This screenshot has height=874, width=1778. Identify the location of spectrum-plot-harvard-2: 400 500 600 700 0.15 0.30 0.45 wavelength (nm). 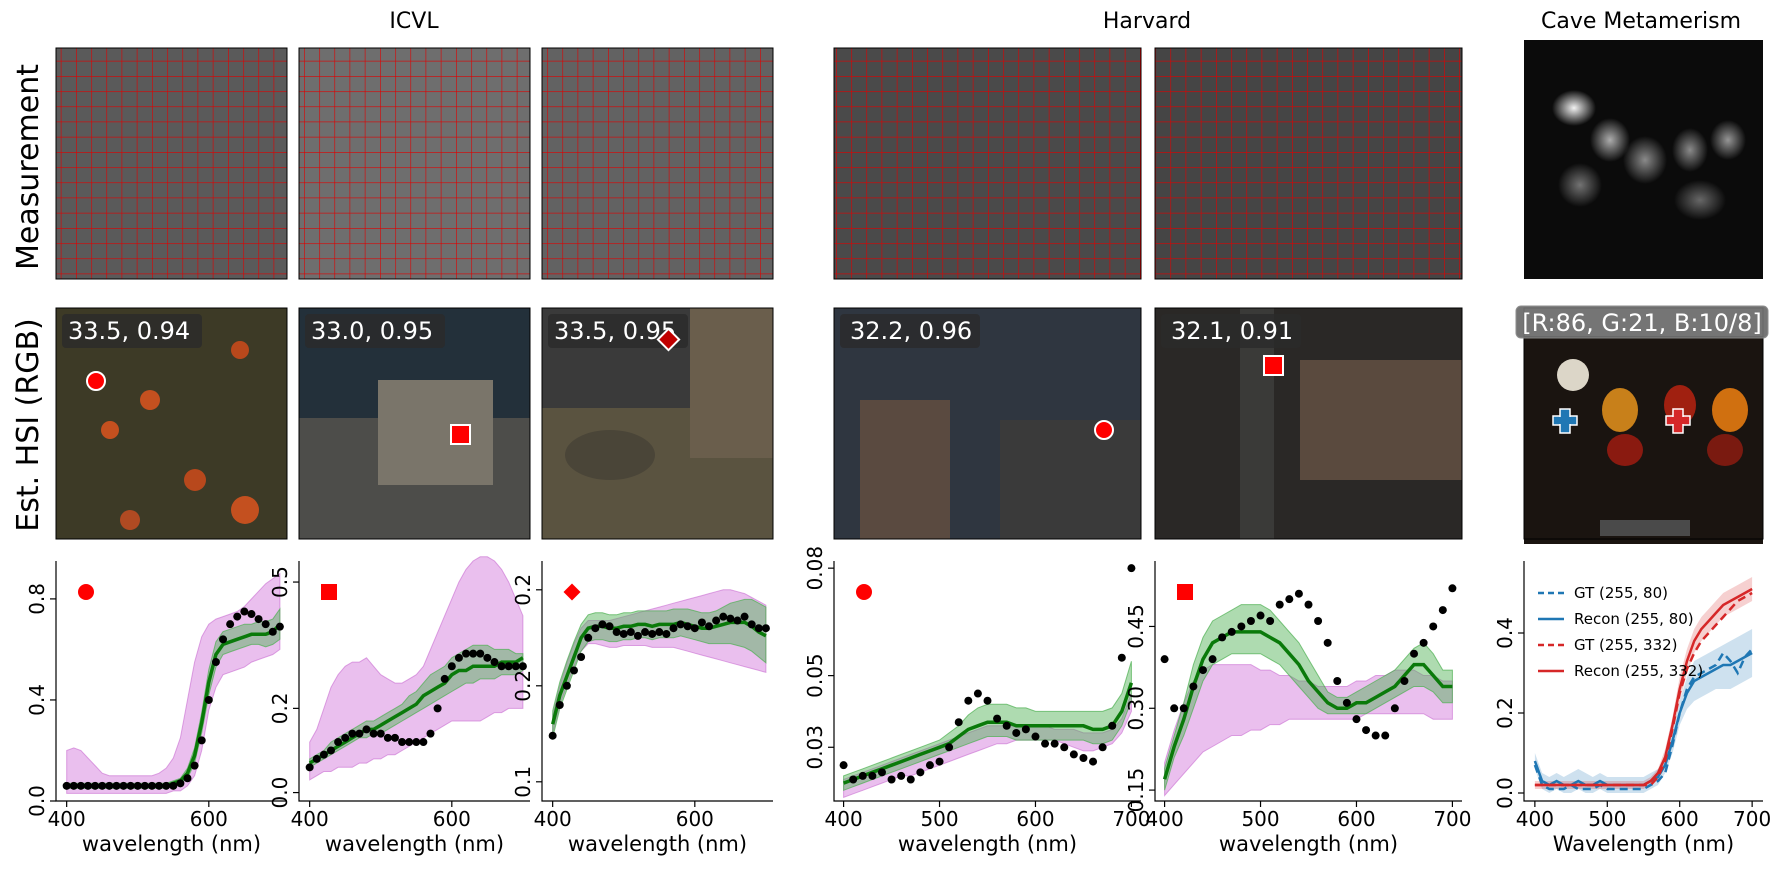
(1298, 708).